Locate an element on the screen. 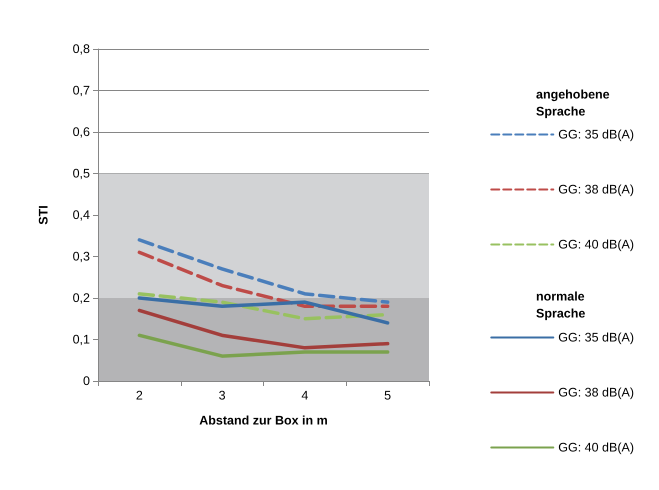  y-tick-label: 0,8 is located at coordinates (81, 49).